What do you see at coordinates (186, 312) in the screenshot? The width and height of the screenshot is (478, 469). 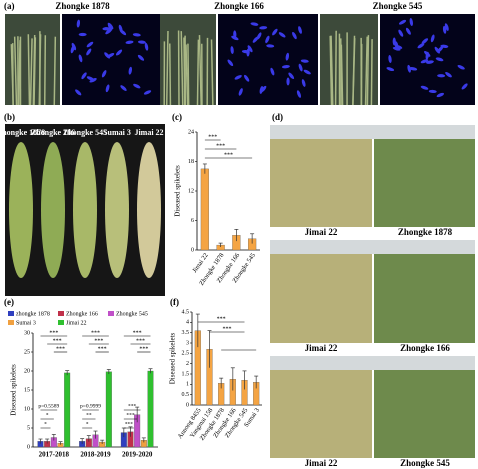 I see `y-tick-label: 4.5` at bounding box center [186, 312].